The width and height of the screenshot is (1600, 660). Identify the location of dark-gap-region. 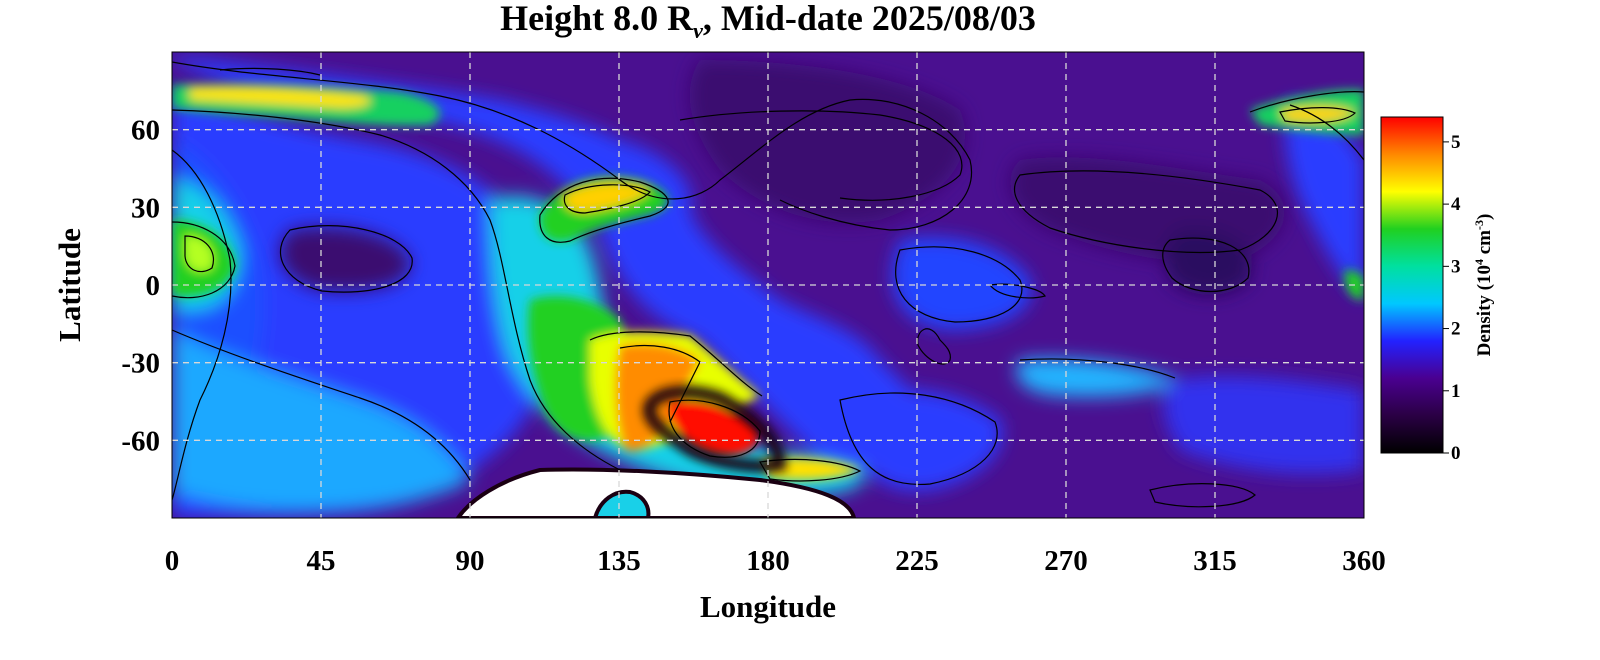
(715, 429).